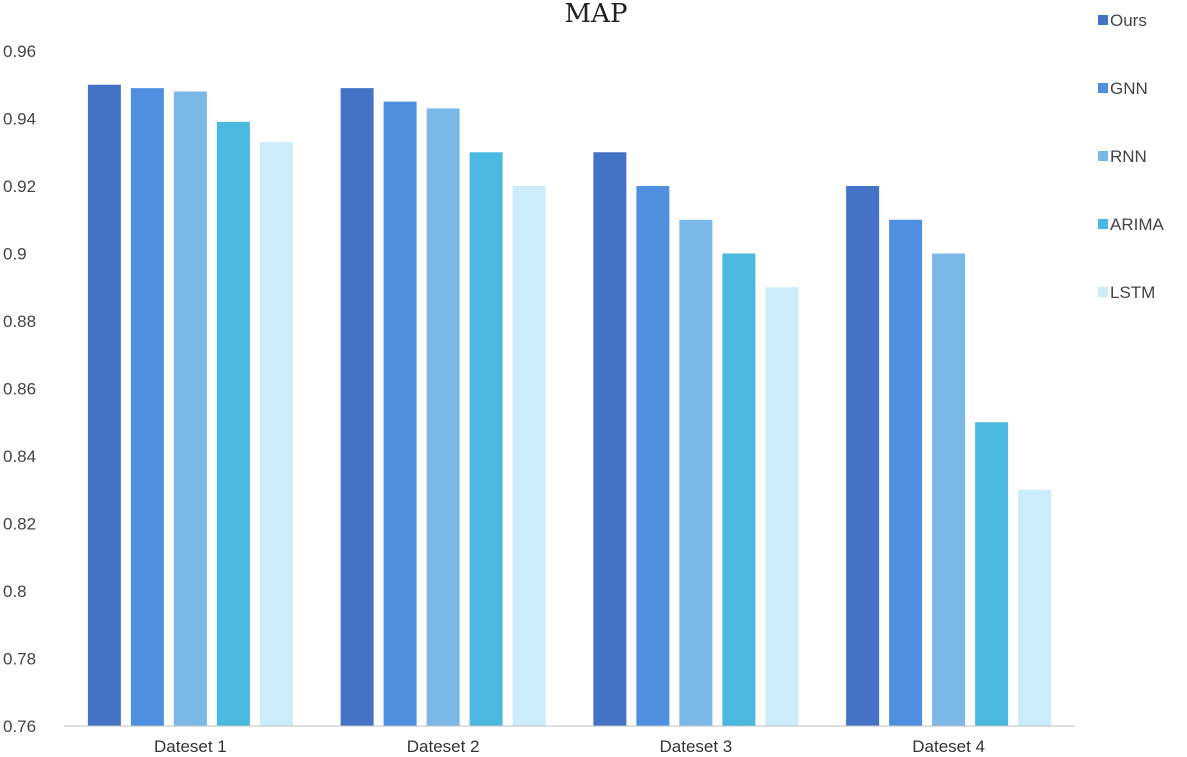  I want to click on legend-label: GNN, so click(1129, 88).